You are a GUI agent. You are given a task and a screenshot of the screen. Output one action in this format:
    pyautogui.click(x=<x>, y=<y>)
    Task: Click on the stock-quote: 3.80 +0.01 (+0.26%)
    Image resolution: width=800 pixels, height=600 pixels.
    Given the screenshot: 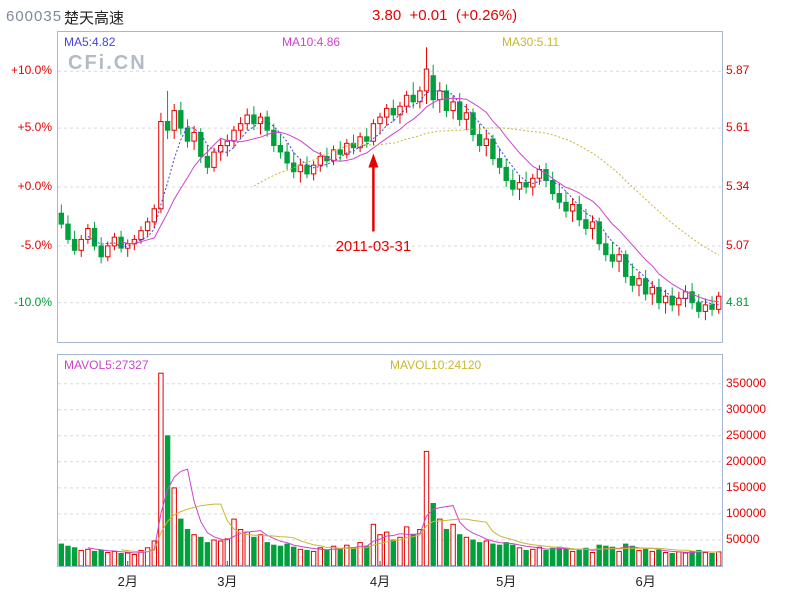 What is the action you would take?
    pyautogui.click(x=445, y=15)
    